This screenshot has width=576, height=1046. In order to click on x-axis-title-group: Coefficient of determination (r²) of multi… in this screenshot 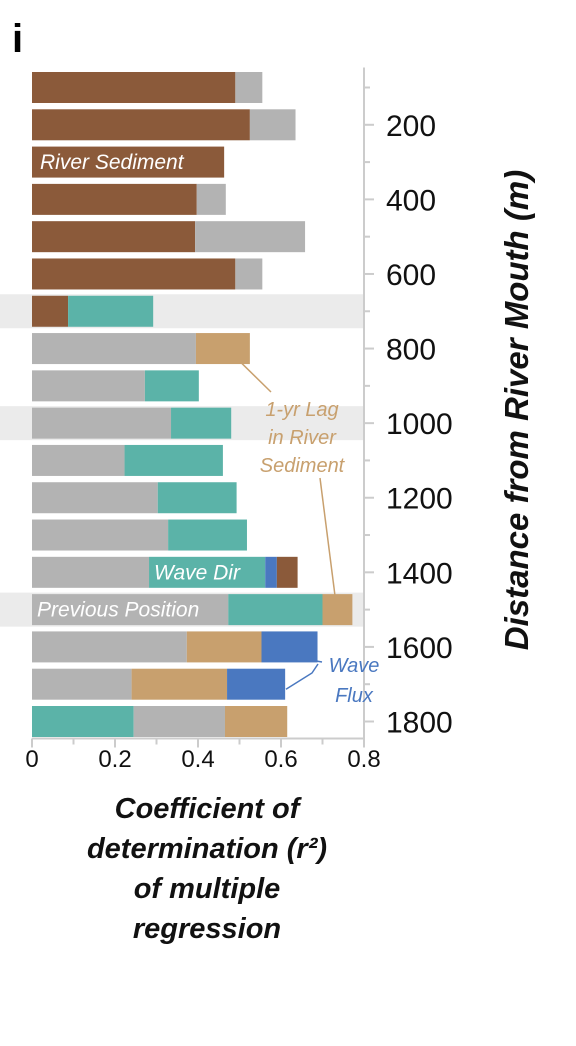, I will do `click(207, 869)`.